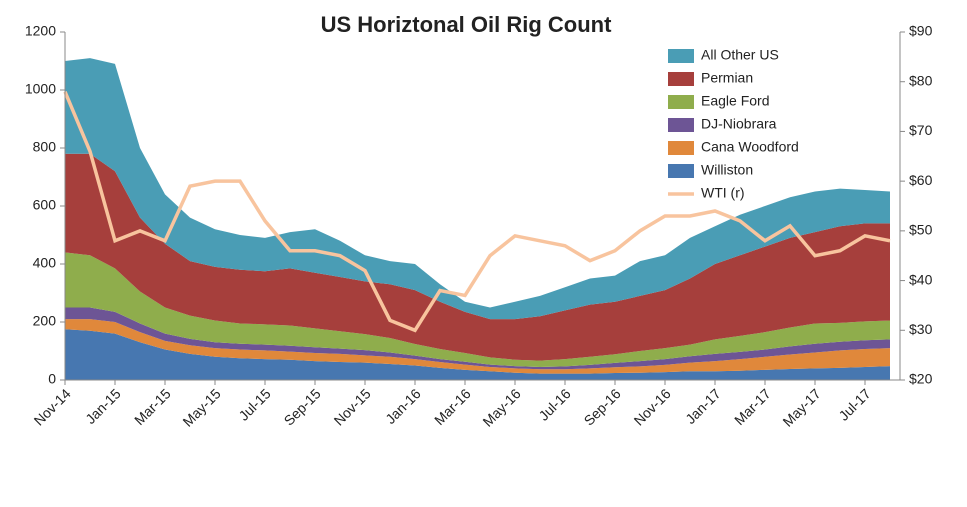 This screenshot has height=507, width=967. Describe the element at coordinates (727, 78) in the screenshot. I see `legend-label: Permian` at that location.